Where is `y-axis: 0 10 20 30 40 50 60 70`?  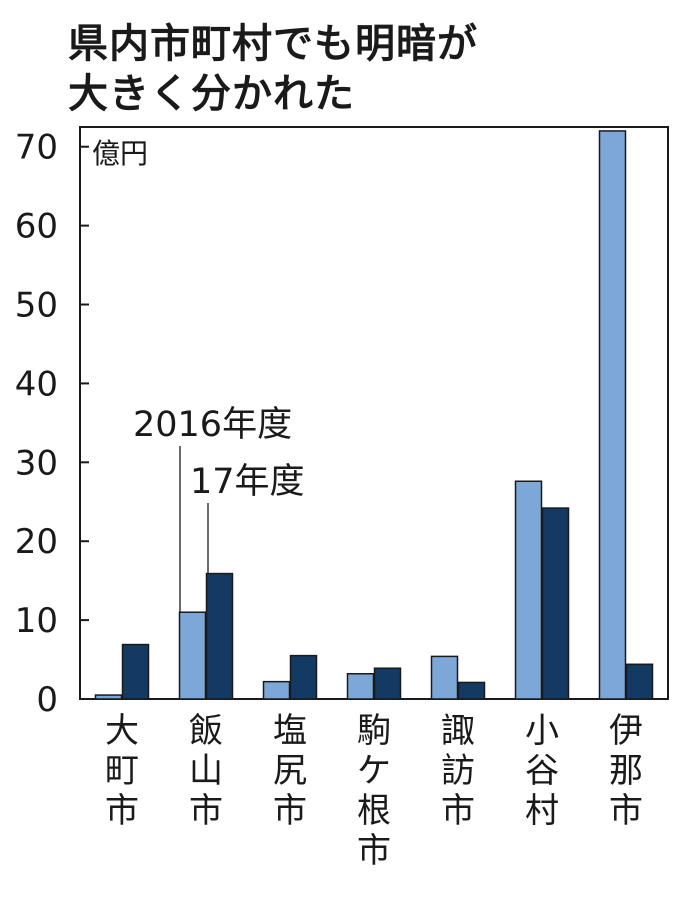
y-axis: 0 10 20 30 40 50 60 70 is located at coordinates (52, 424).